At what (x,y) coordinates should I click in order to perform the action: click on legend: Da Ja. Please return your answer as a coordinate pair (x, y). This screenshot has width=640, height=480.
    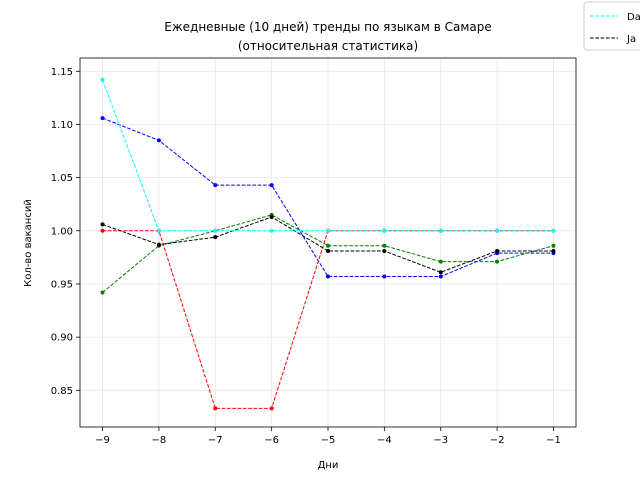
    Looking at the image, I should click on (611, 26).